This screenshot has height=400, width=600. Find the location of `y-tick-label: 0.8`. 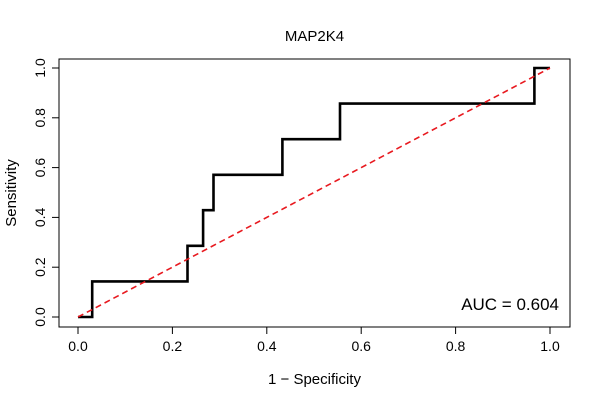

y-tick-label: 0.8 is located at coordinates (40, 118).